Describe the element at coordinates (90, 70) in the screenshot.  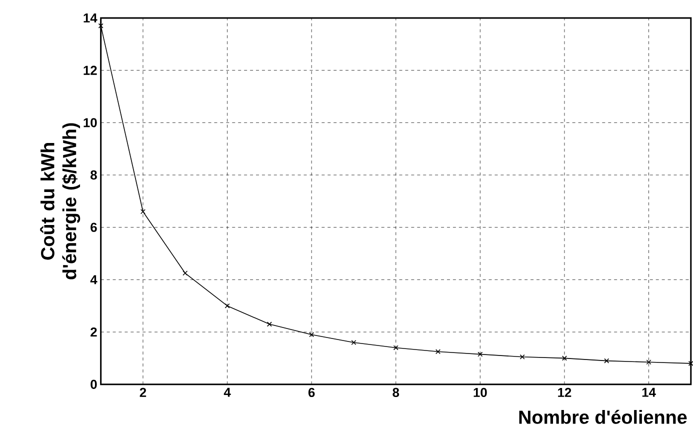
I see `y-tick-label: 12` at that location.